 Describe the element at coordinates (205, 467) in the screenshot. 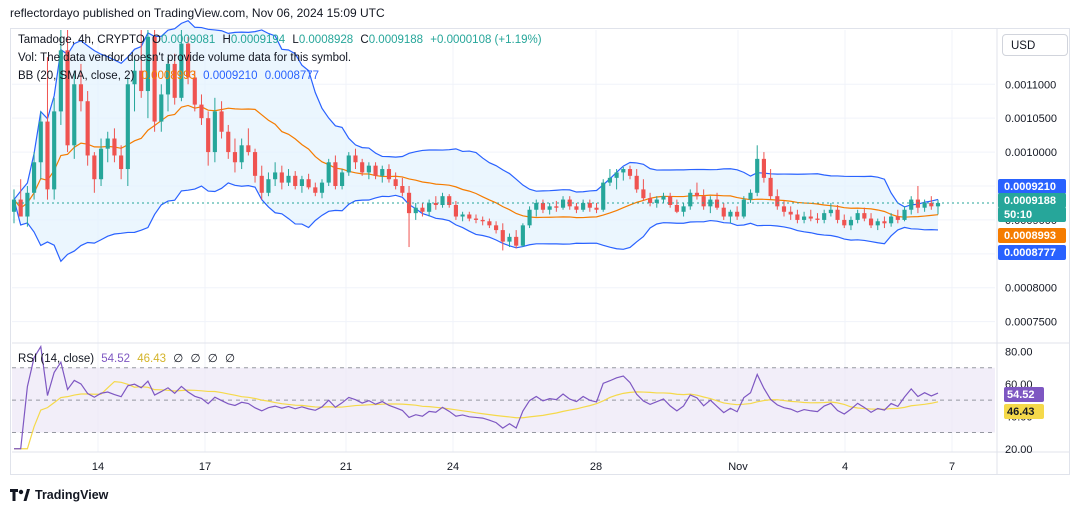

I see `time-axis-tick: 17` at that location.